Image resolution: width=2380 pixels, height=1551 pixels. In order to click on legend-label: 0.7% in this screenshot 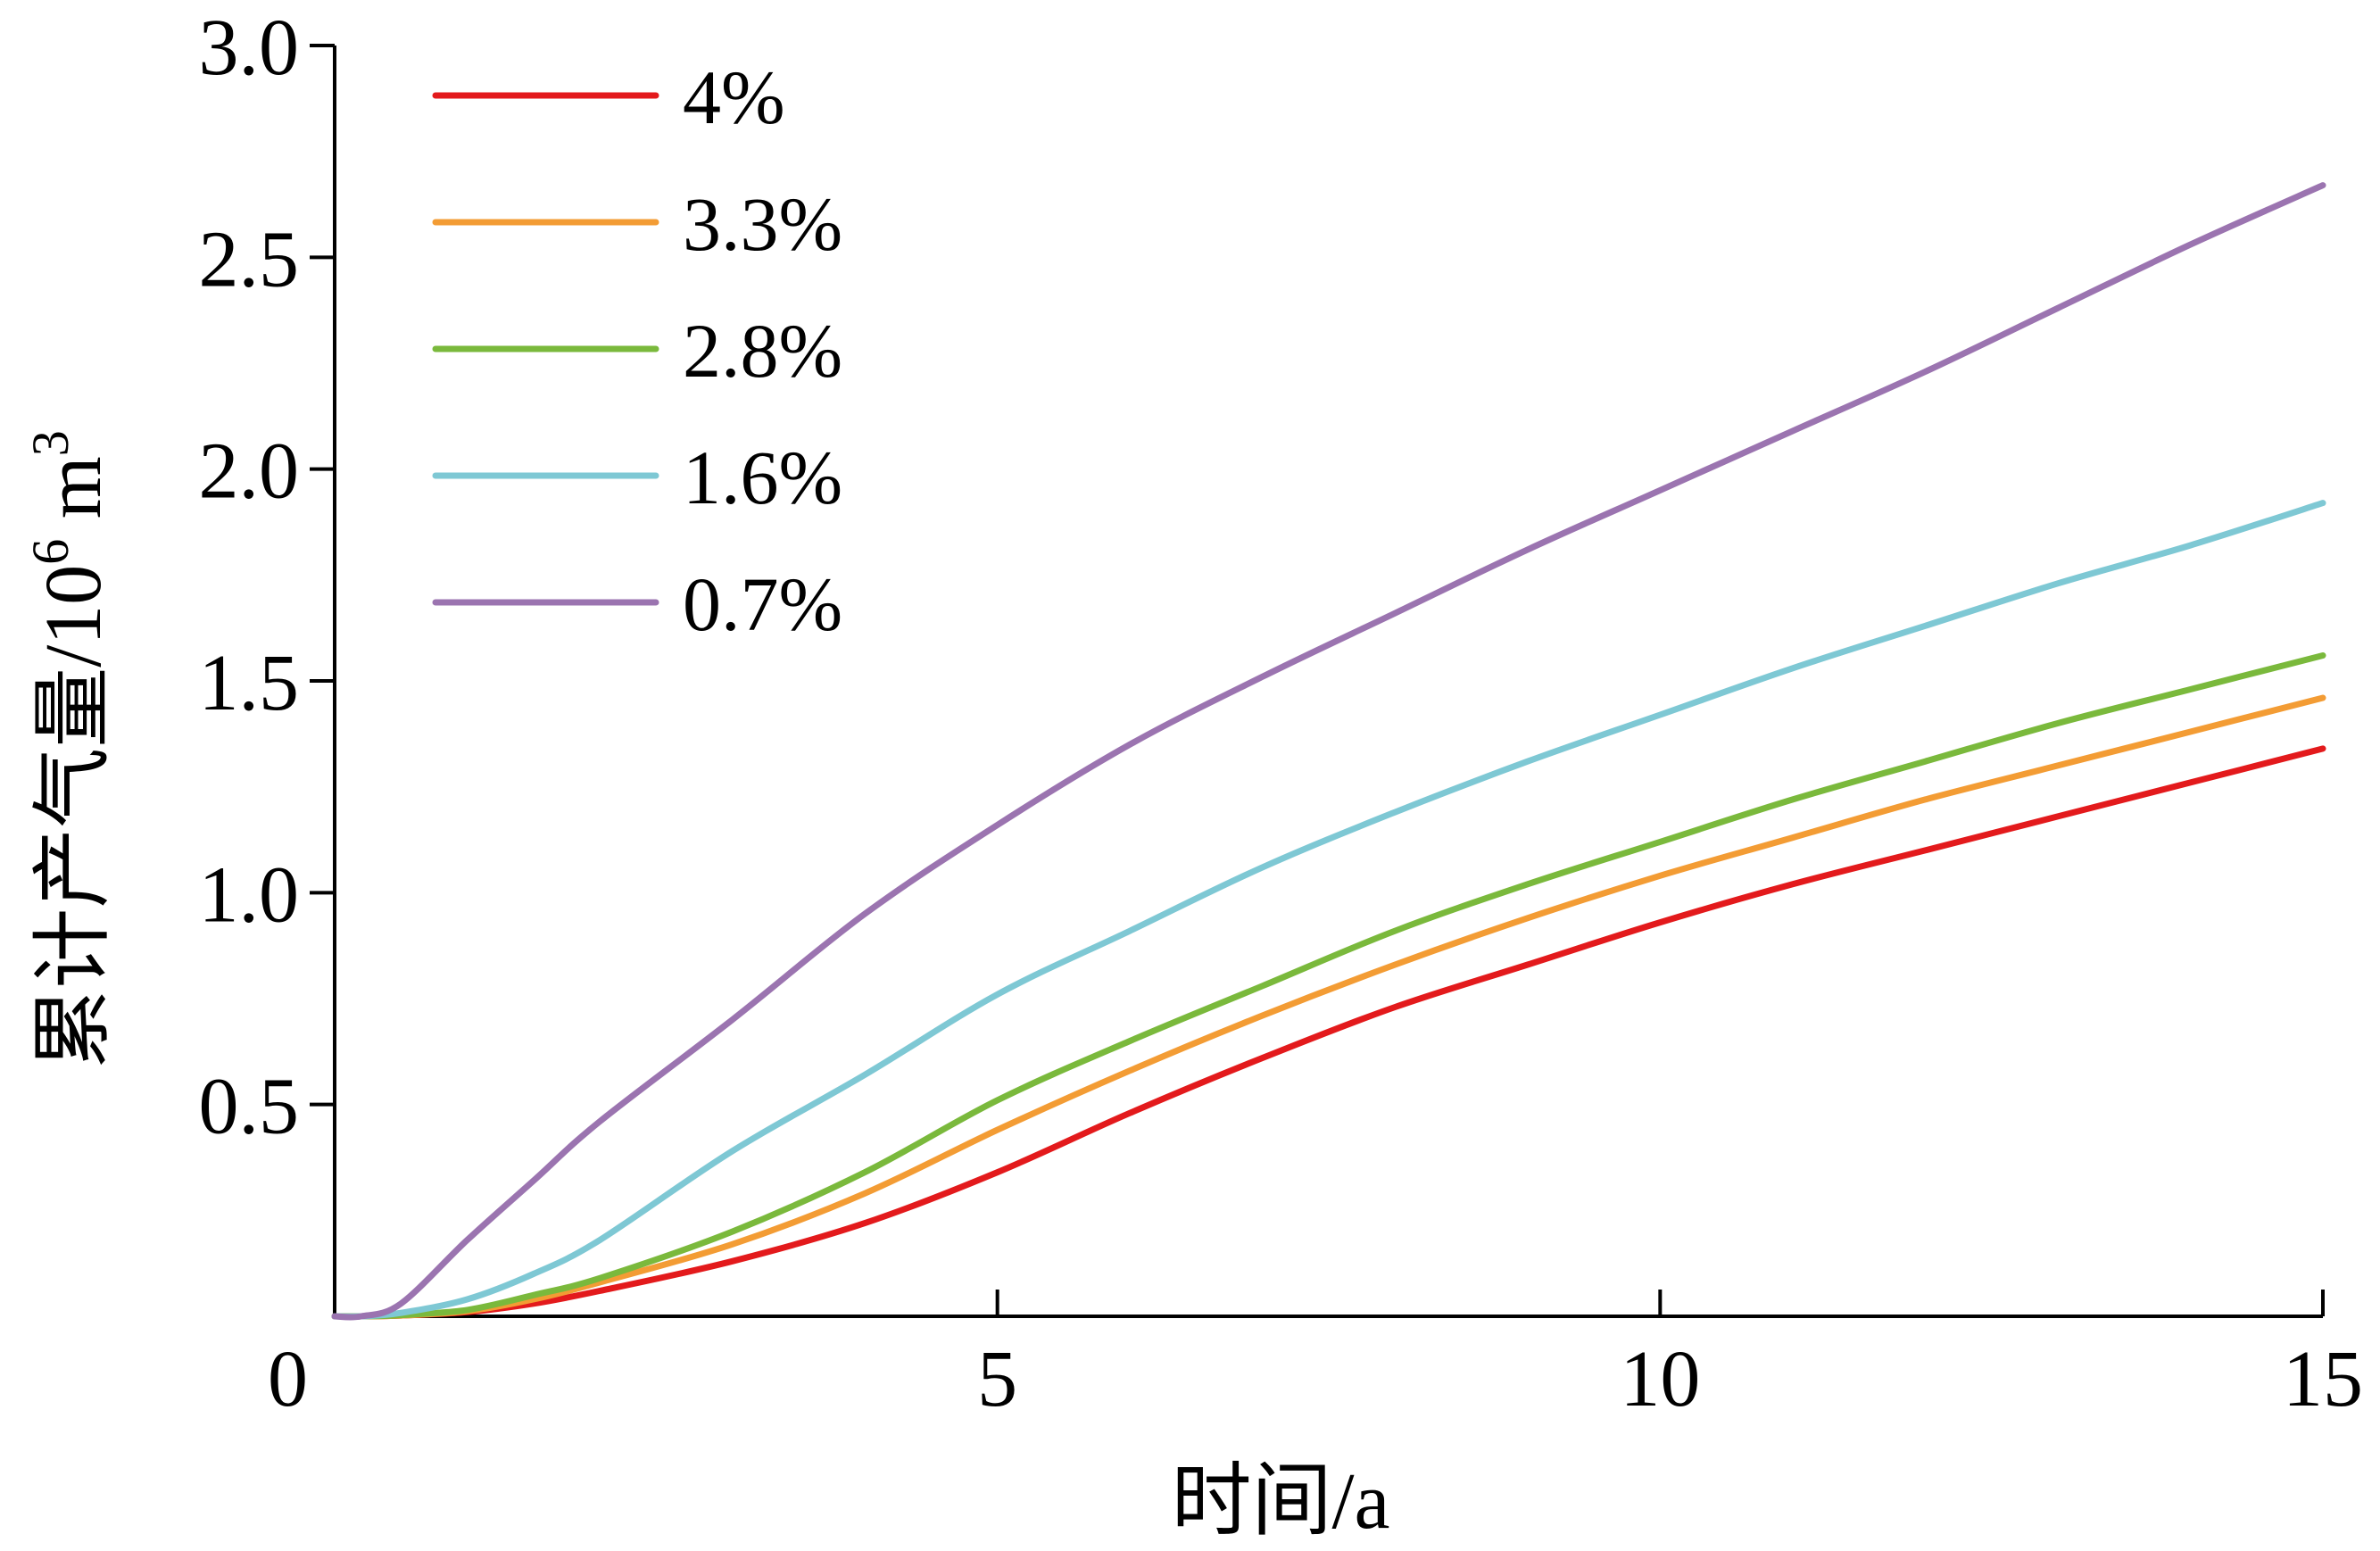, I will do `click(763, 604)`.